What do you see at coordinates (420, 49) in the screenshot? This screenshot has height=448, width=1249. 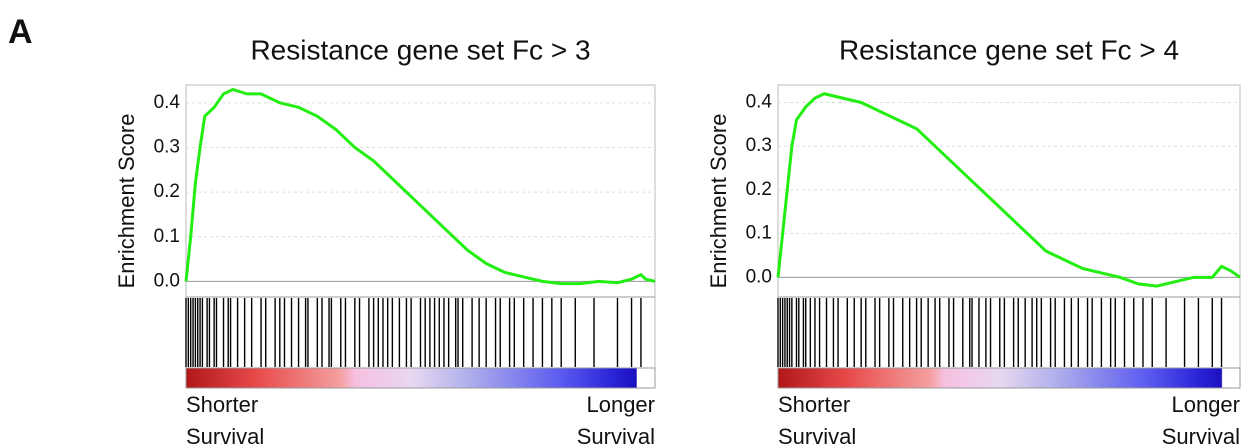 I see `chart-title: Resistance gene set Fc > 3` at bounding box center [420, 49].